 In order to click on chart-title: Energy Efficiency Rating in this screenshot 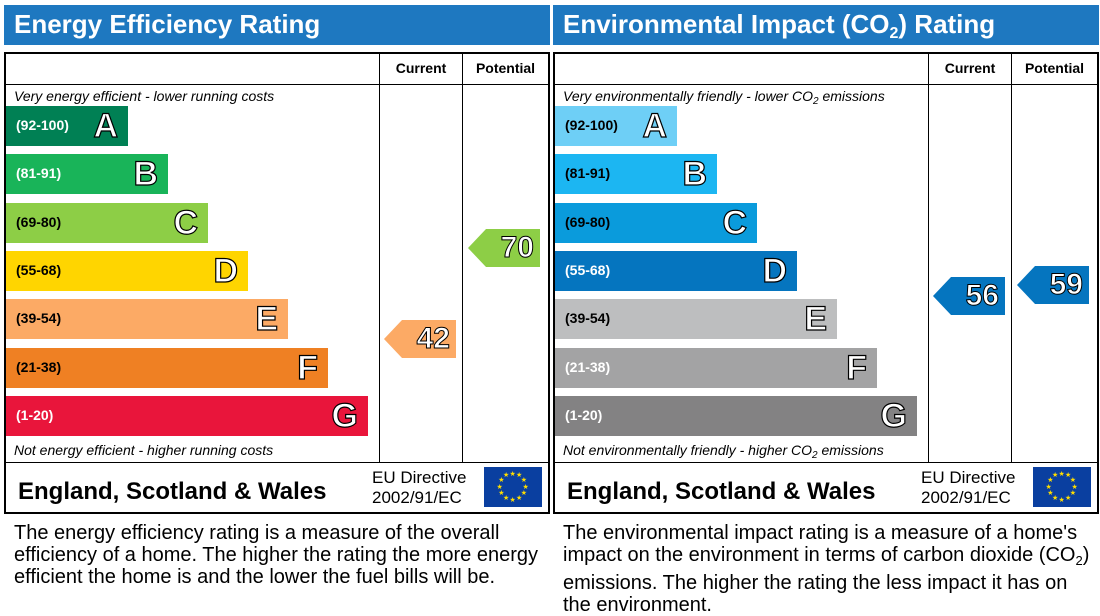, I will do `click(167, 24)`.